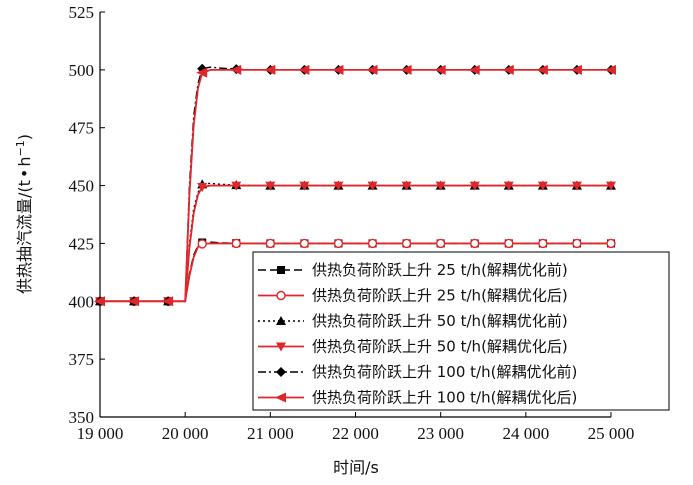 The height and width of the screenshot is (485, 693). Describe the element at coordinates (525, 433) in the screenshot. I see `x-tick-label: 24 000` at that location.